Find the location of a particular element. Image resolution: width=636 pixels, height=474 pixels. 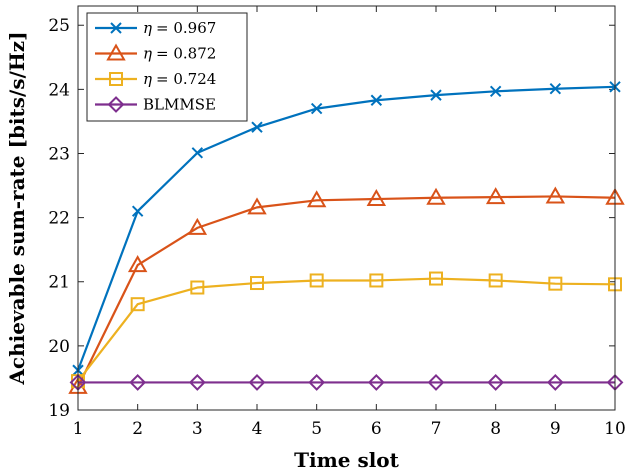

legend-label: η = 0.724 is located at coordinates (179, 79).